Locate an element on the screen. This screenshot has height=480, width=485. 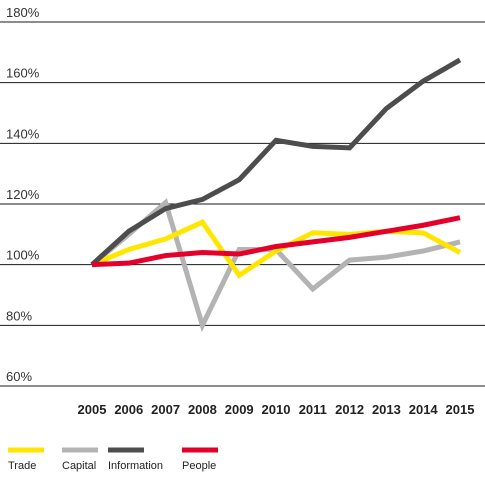
y-tick-label: 140% is located at coordinates (23, 133).